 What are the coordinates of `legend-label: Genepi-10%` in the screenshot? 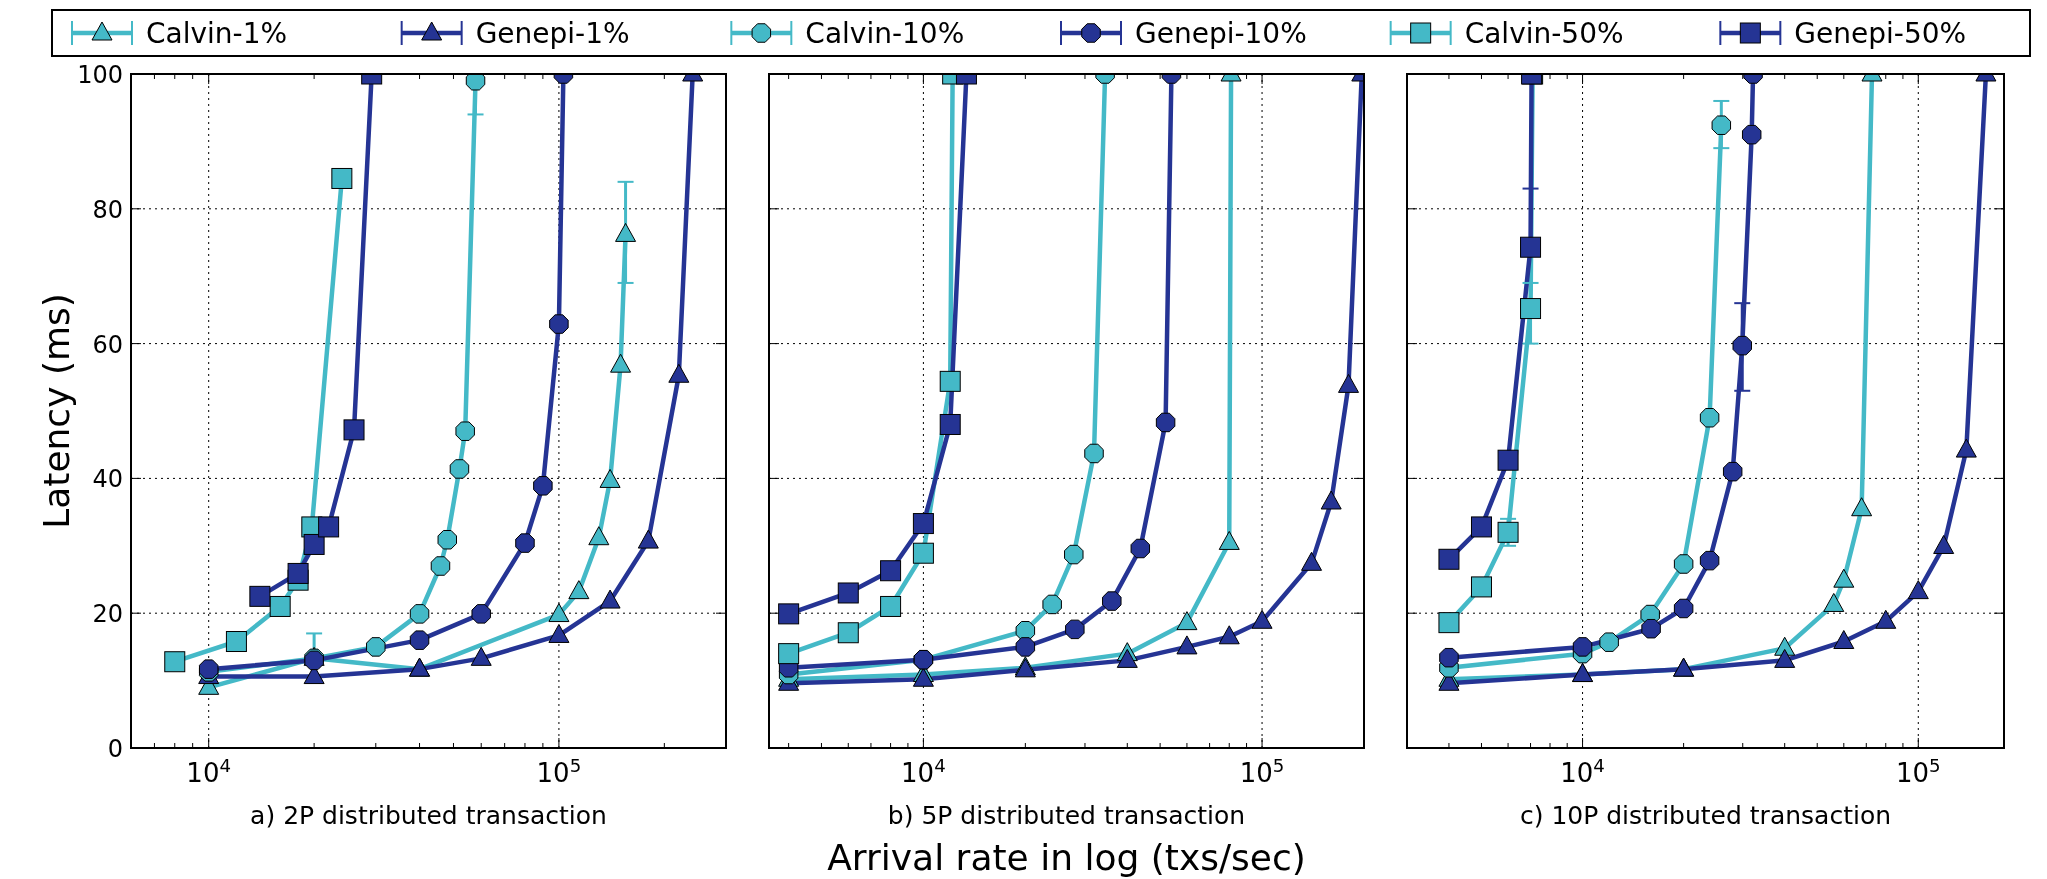 It's located at (1221, 33).